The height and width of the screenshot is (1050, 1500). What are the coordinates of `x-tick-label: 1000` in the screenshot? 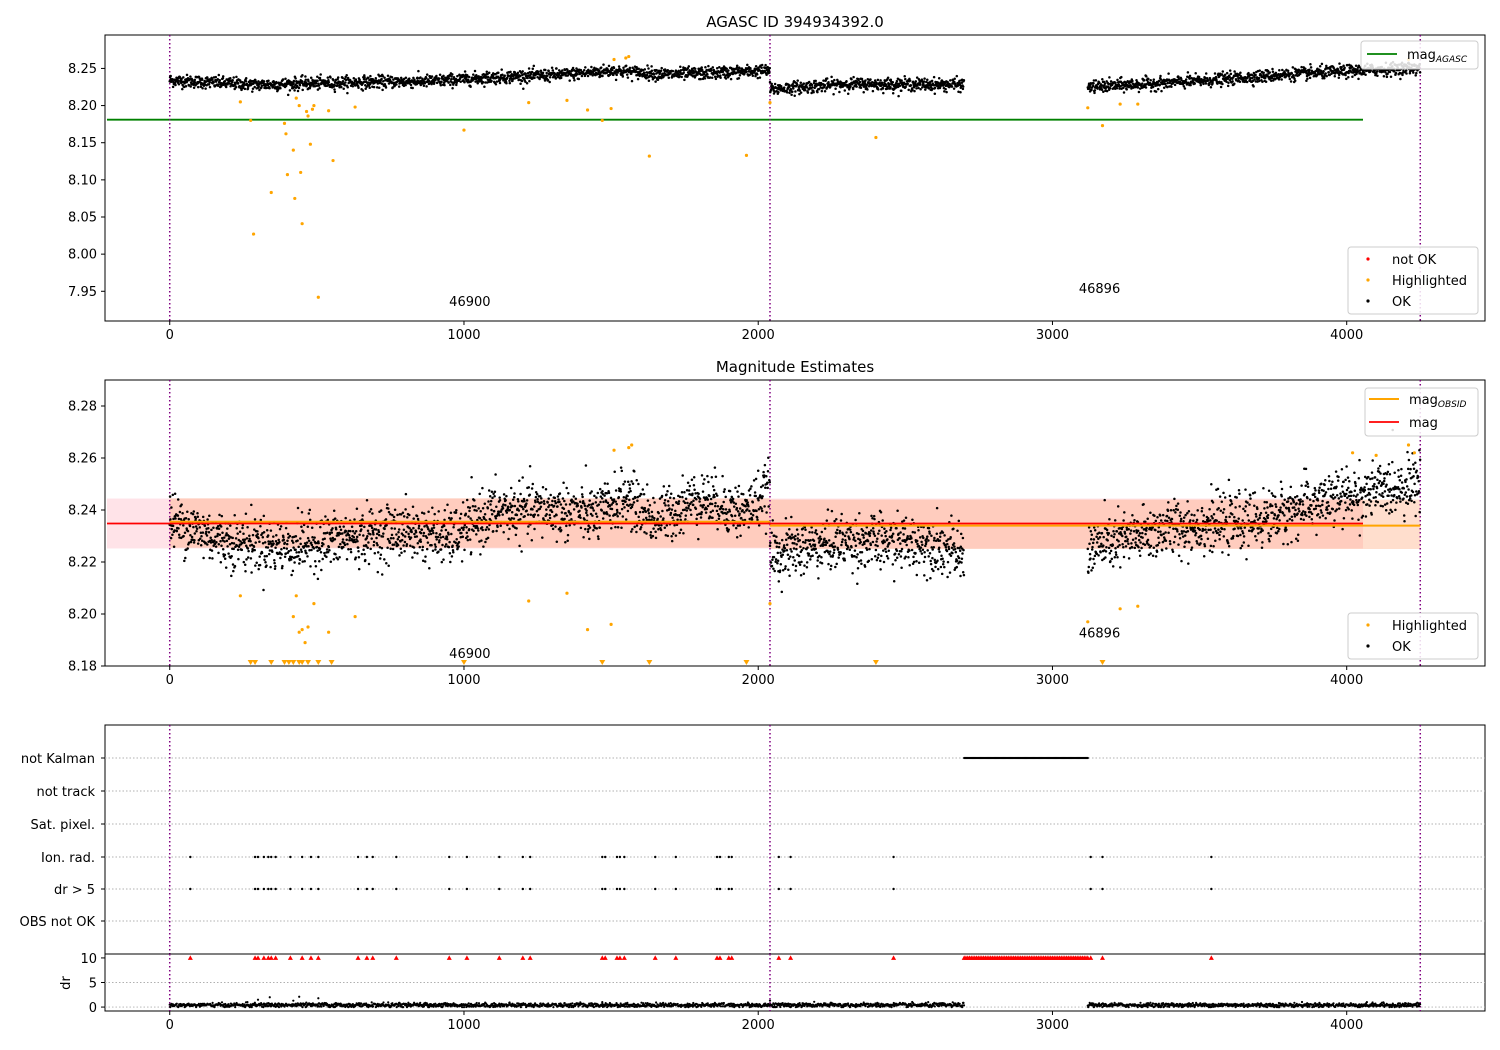 It's located at (463, 335).